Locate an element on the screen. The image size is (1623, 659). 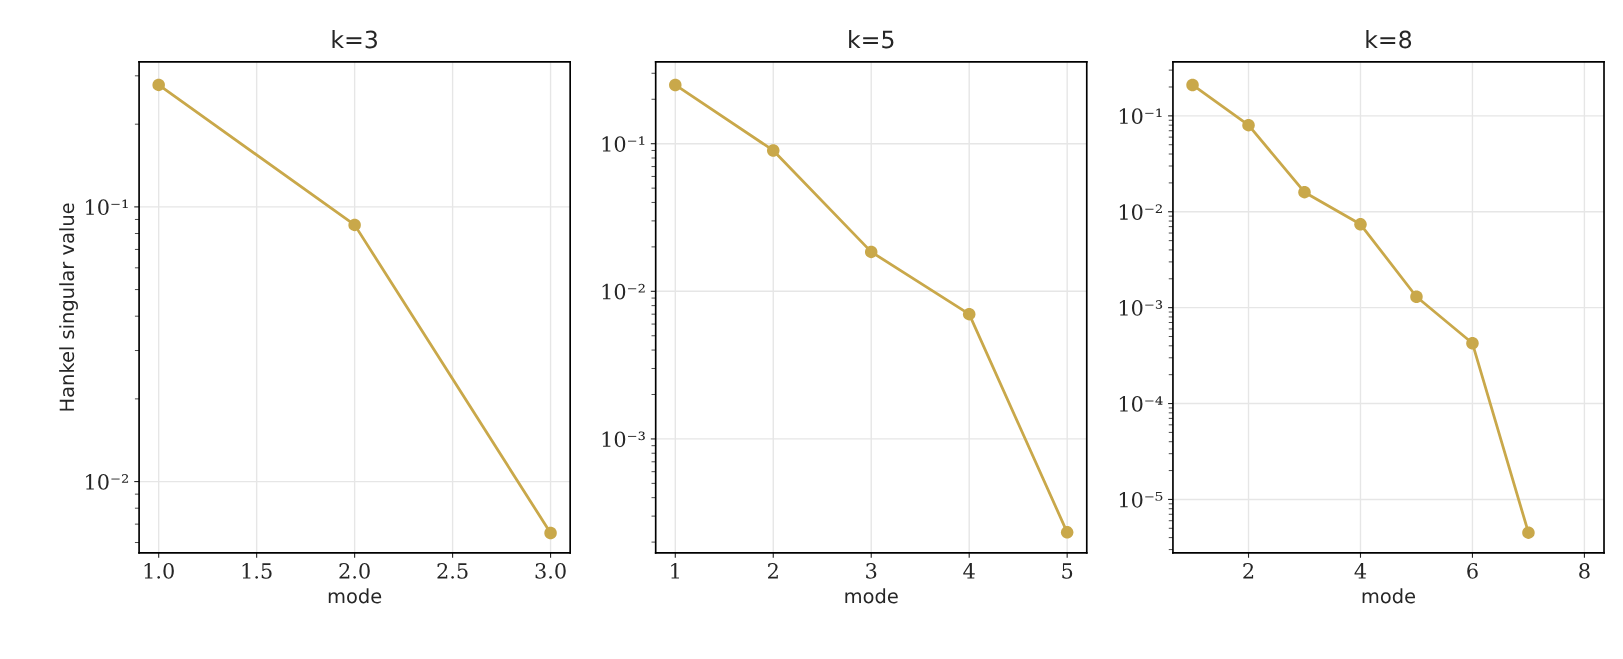
x-tick-label: 2.5 is located at coordinates (452, 570).